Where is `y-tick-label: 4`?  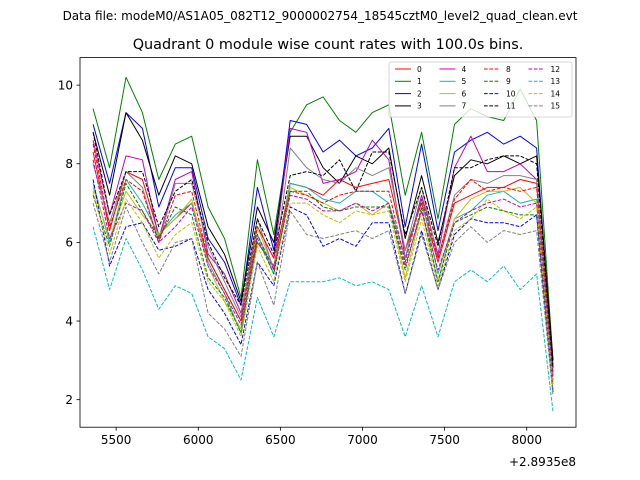 y-tick-label: 4 is located at coordinates (69, 321).